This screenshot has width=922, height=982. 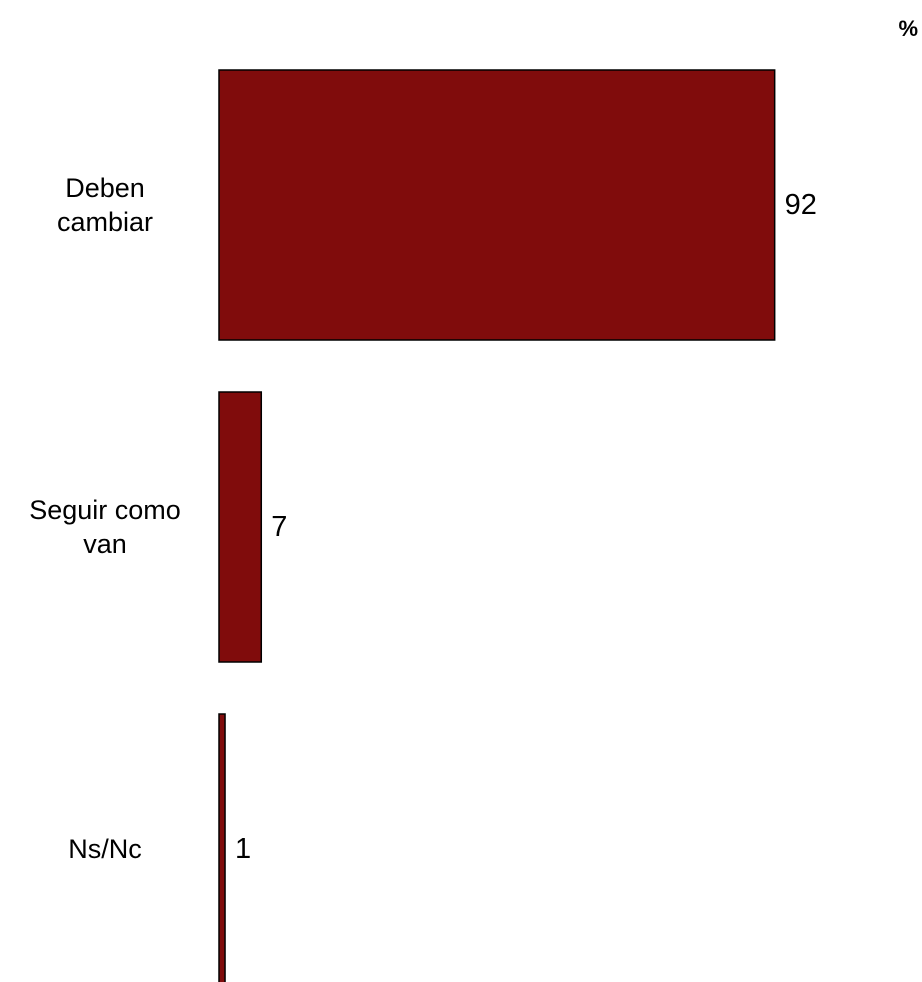 I want to click on category-label-0: Deben cambiar, so click(x=105, y=205).